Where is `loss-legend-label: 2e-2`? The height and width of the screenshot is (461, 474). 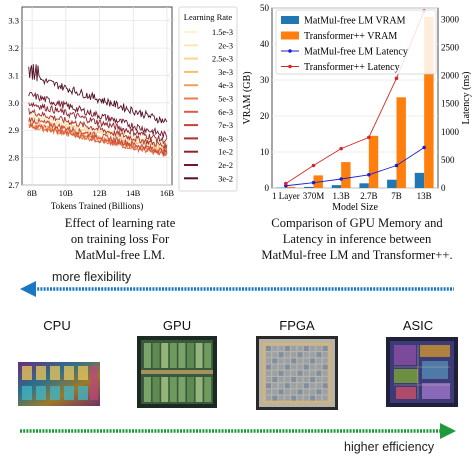
loss-legend-label: 2e-2 is located at coordinates (225, 165).